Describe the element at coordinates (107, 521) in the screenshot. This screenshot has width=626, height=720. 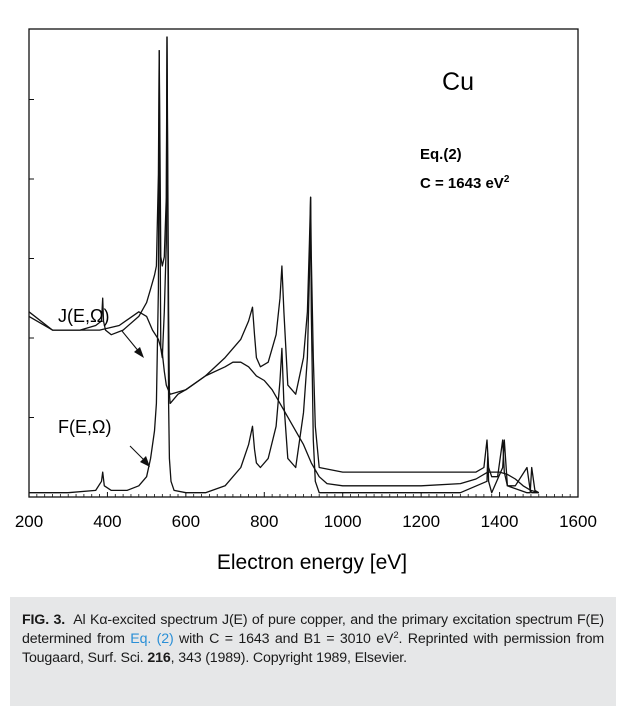
I see `x-tick-label: 400` at that location.